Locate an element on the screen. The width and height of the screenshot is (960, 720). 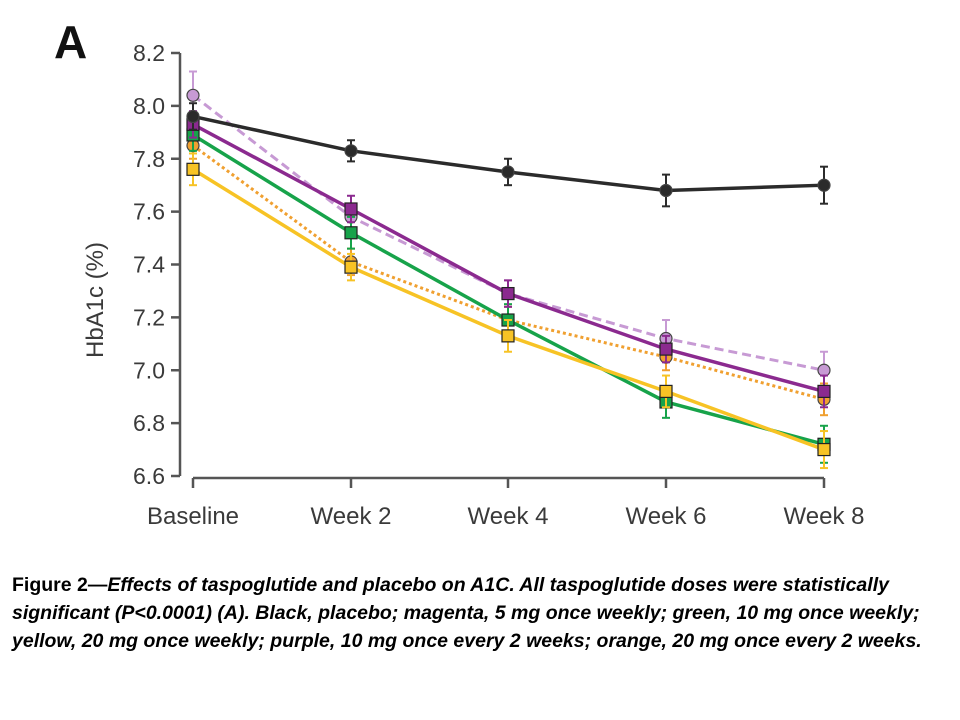
y-tick-label: 8.0 is located at coordinates (149, 106).